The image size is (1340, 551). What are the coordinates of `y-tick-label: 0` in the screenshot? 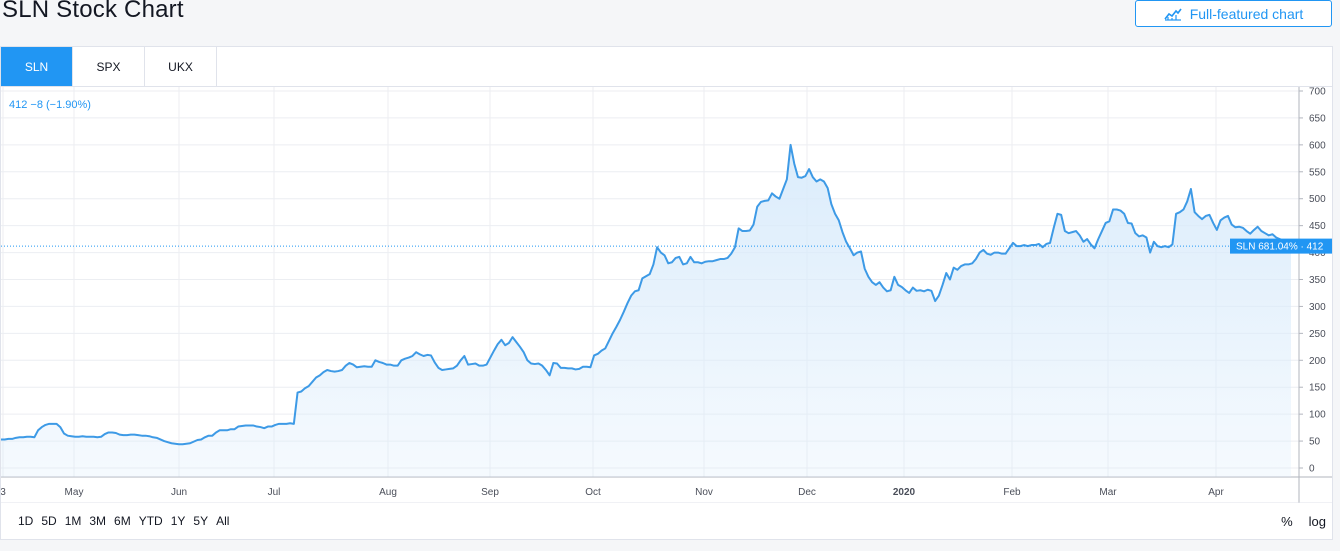 It's located at (1312, 469).